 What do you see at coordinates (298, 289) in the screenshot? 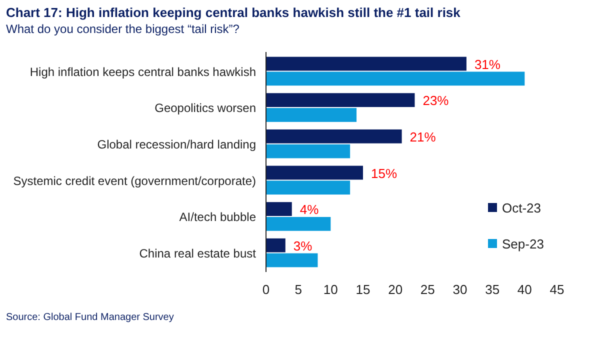
I see `x-tick-label: 5` at bounding box center [298, 289].